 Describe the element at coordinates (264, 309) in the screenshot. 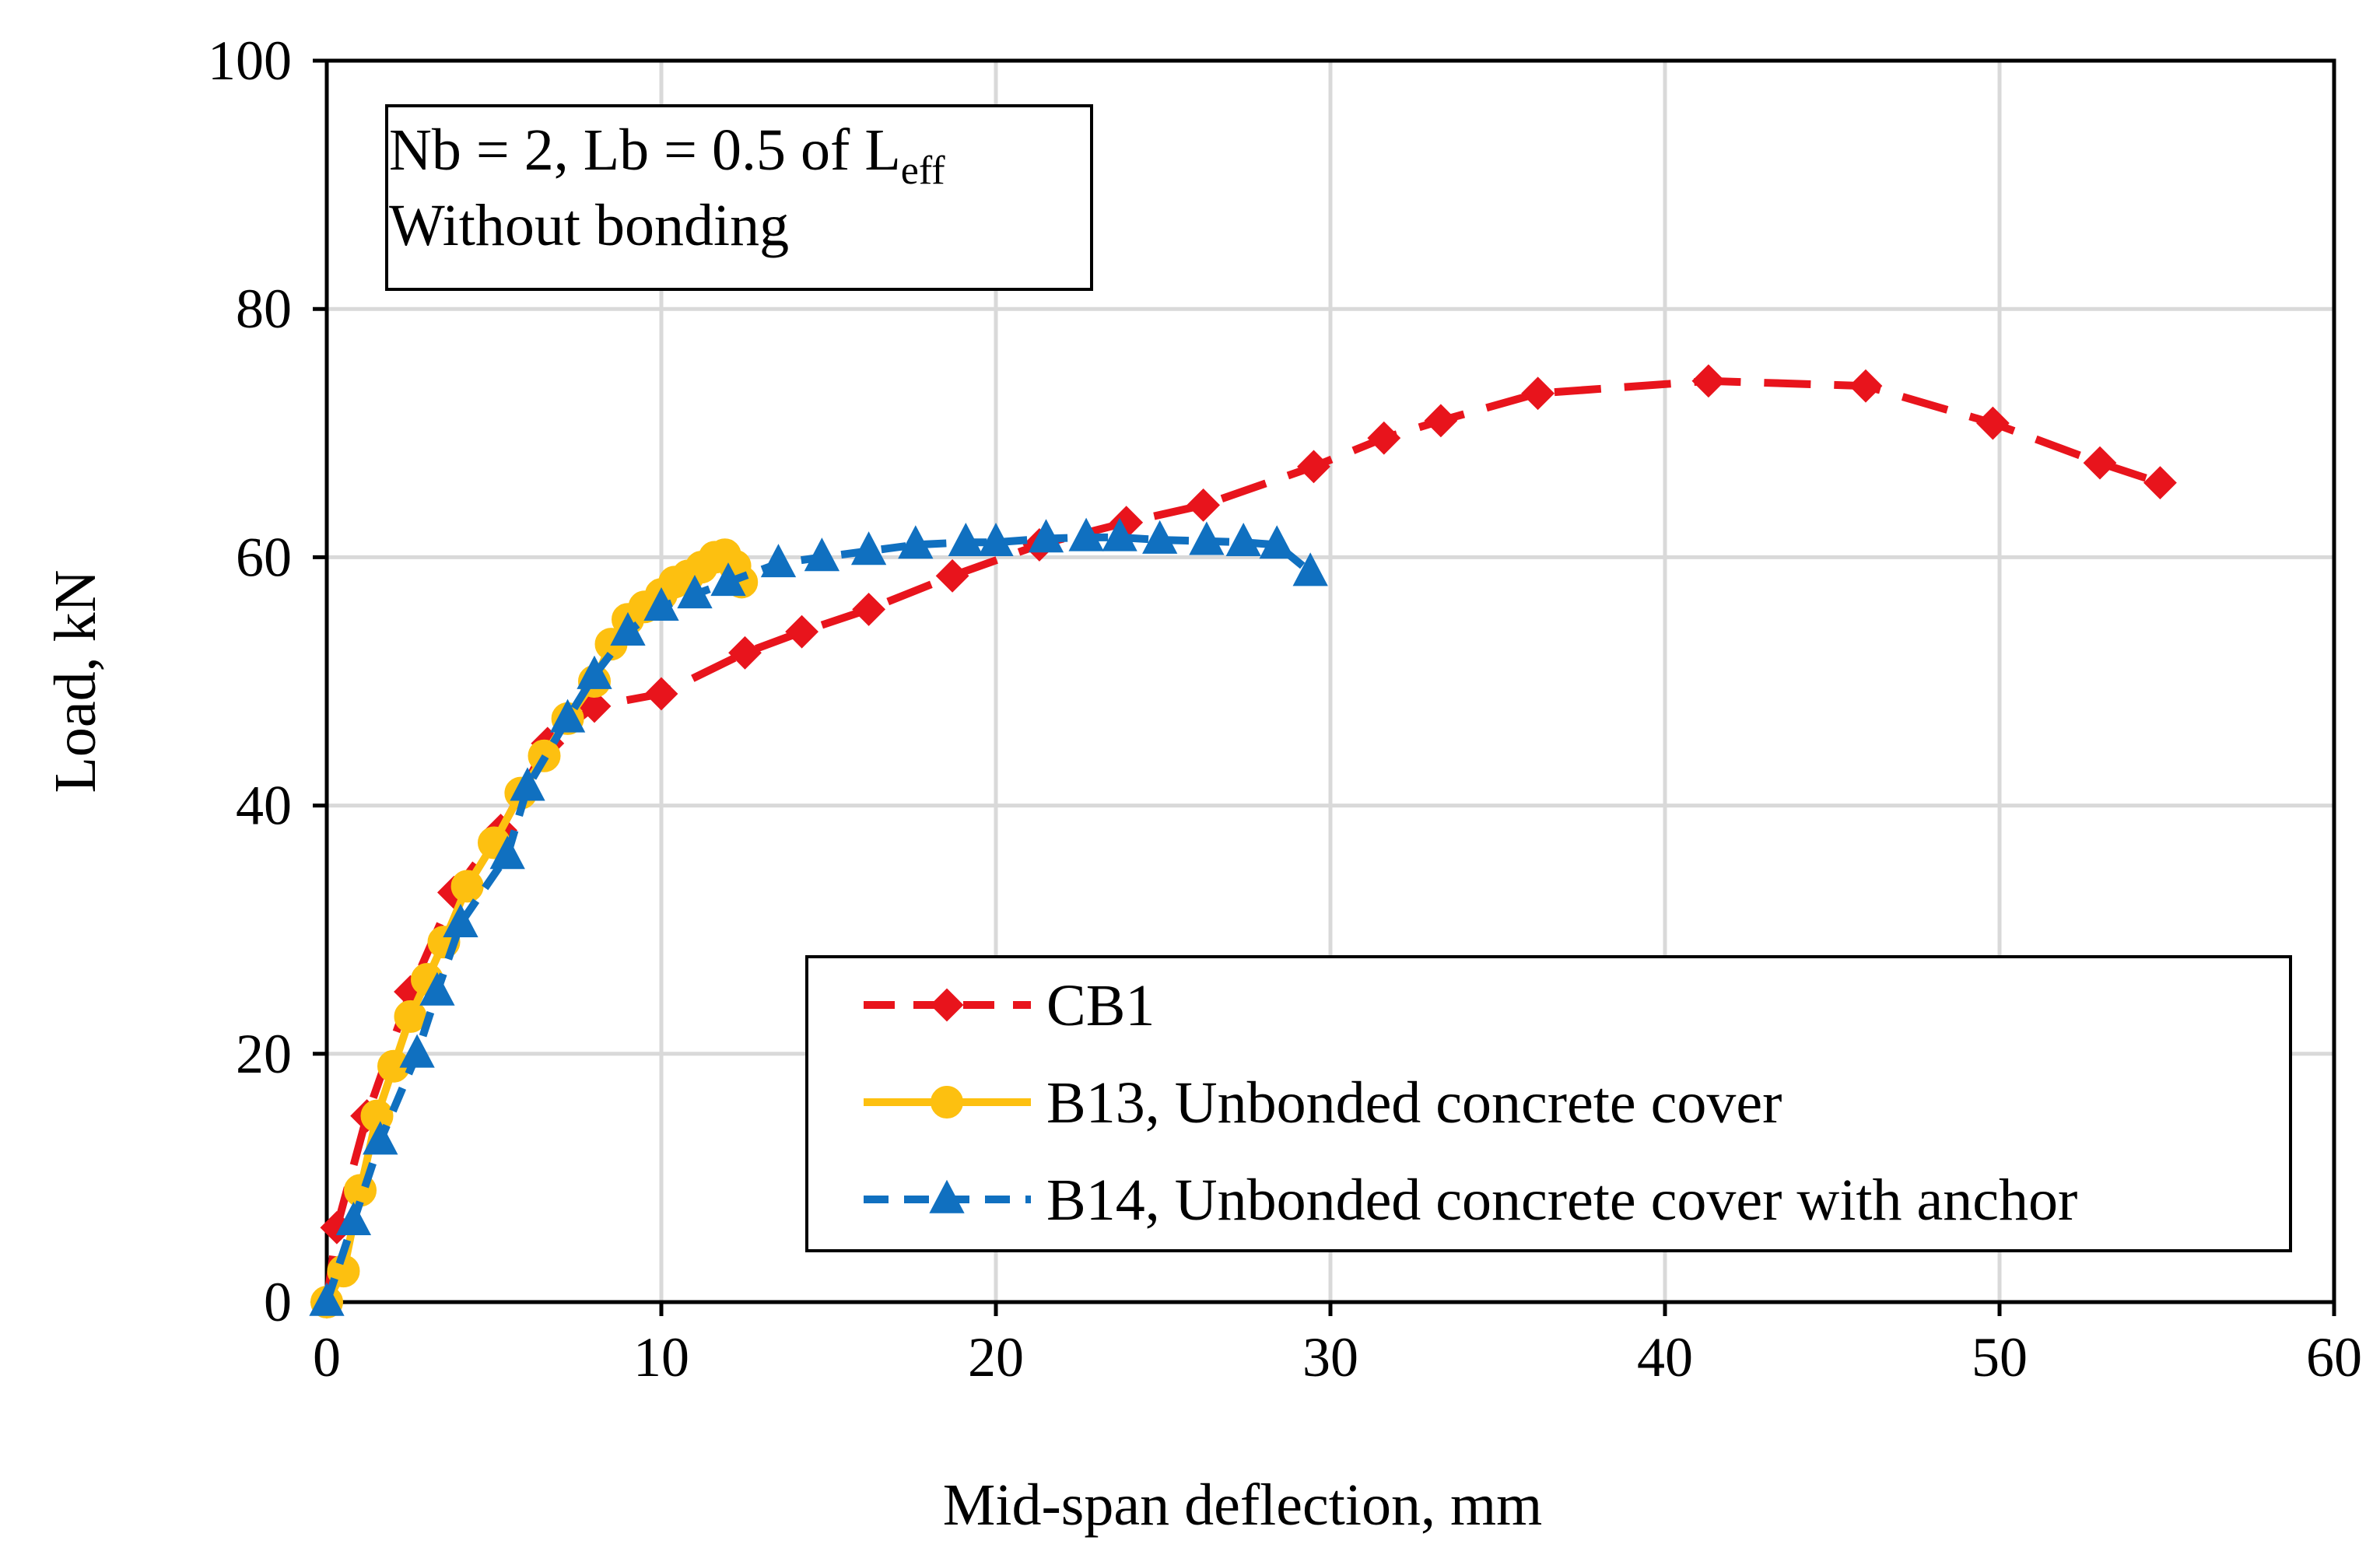

I see `y-tick-label: 80` at that location.